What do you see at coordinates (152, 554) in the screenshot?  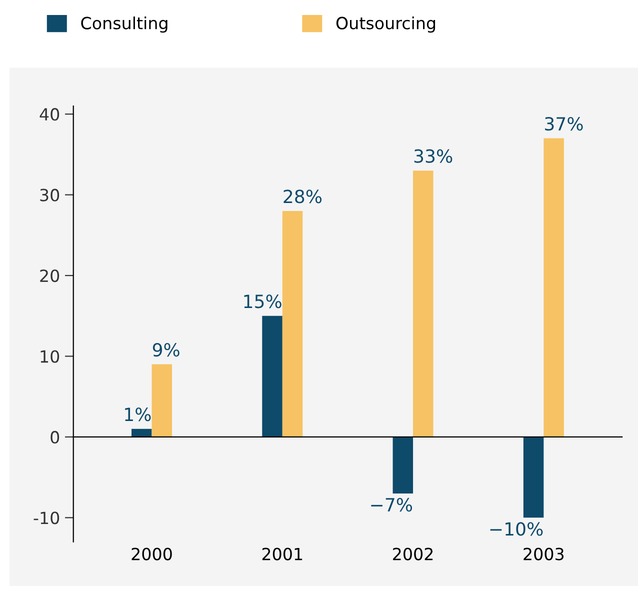 I see `x-tick-label: 2000` at bounding box center [152, 554].